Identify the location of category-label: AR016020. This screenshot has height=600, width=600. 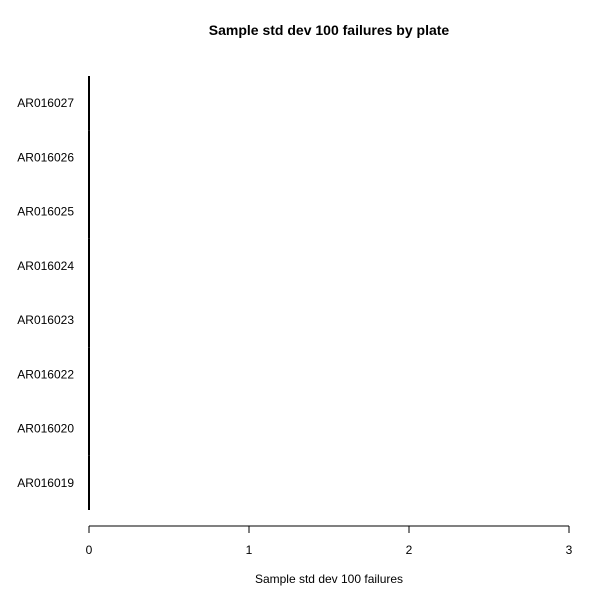
(45, 429).